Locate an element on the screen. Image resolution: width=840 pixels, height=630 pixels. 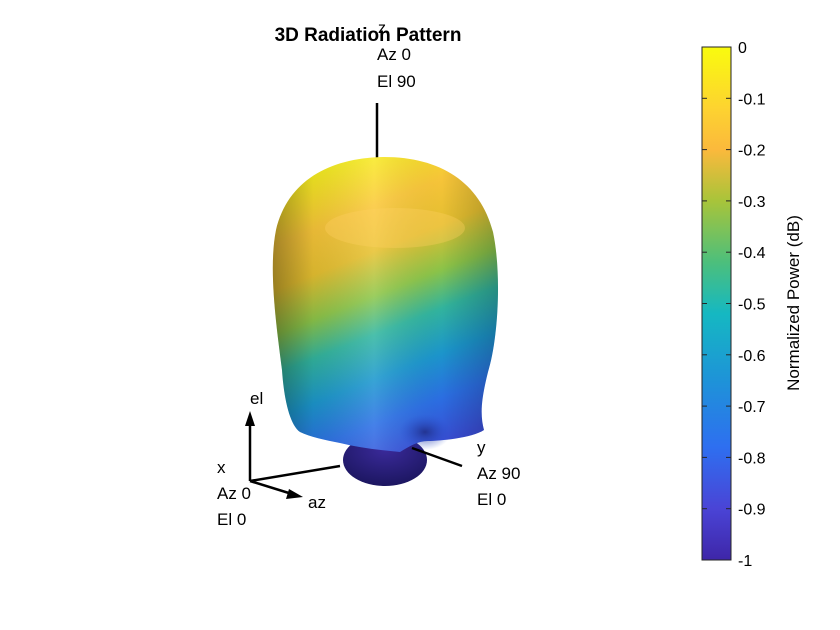
triad-el-arrowhead is located at coordinates (250, 418).